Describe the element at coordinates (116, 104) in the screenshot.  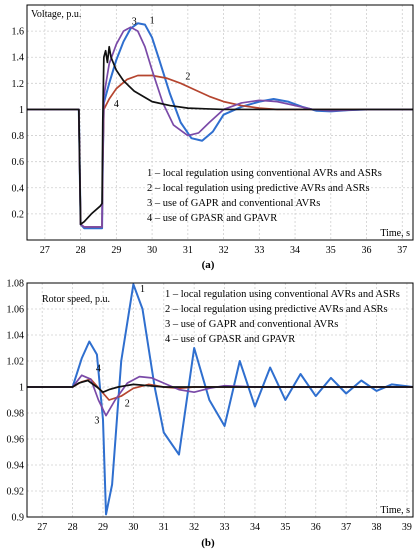
I see `voltage-series-label-4: 4` at that location.